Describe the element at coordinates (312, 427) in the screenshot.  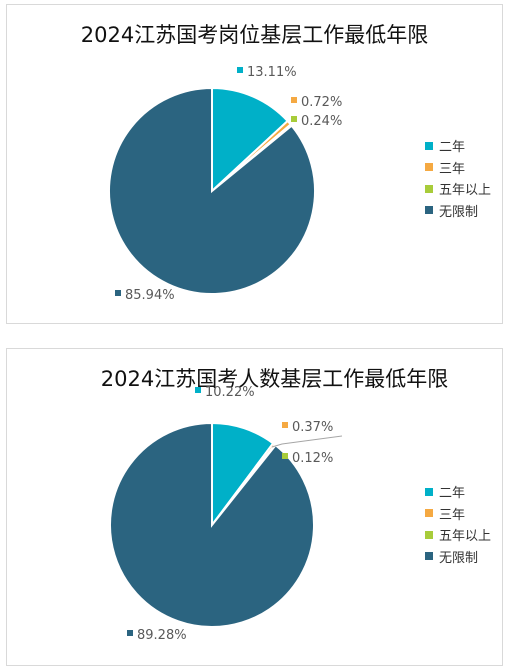
I see `data-label-text: 0.37%` at that location.